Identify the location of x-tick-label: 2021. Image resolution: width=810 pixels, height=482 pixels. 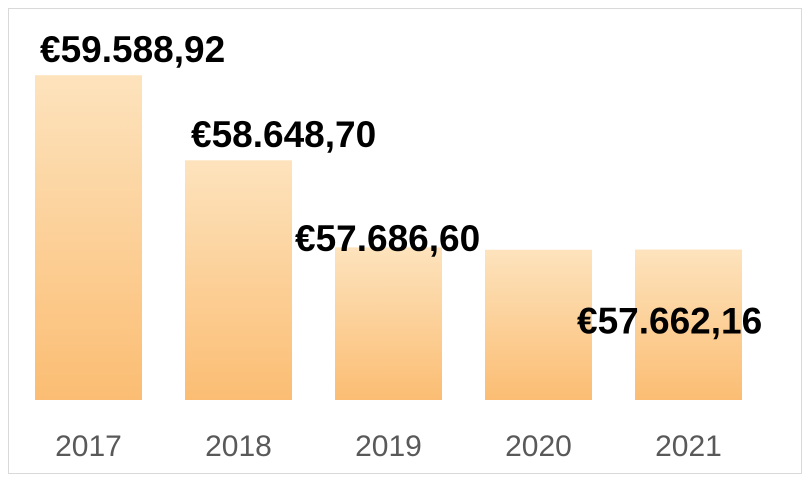
(688, 446).